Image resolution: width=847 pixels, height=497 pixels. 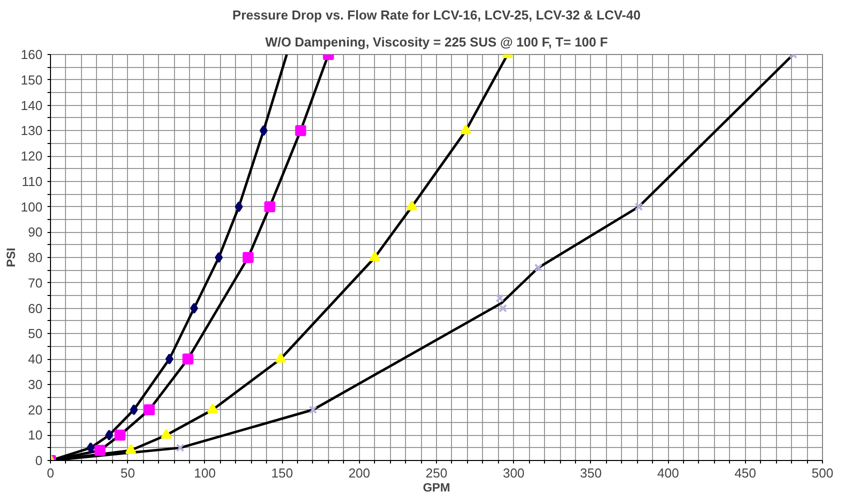 I want to click on chart-subtitle: W/O Dampening, Viscosity = 225 SUS @ 100 F, T= 100 F, so click(x=436, y=42).